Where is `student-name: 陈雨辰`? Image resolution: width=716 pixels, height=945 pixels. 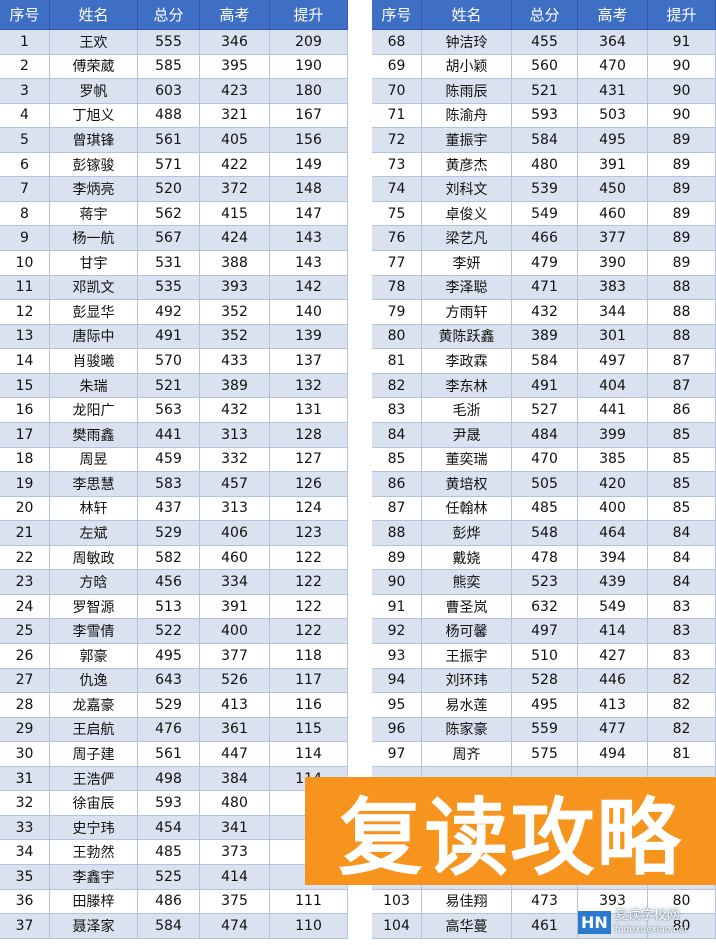 student-name: 陈雨辰 is located at coordinates (467, 91).